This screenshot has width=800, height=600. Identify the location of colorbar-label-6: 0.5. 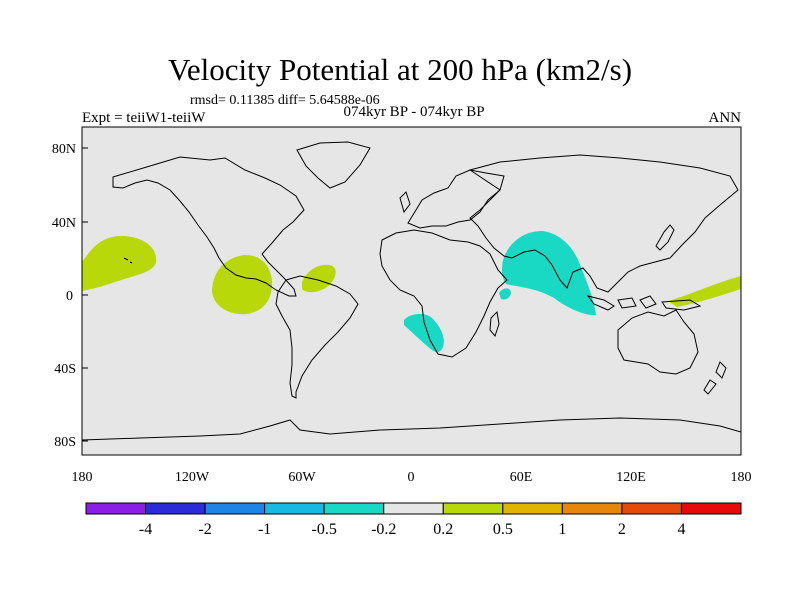
(503, 529).